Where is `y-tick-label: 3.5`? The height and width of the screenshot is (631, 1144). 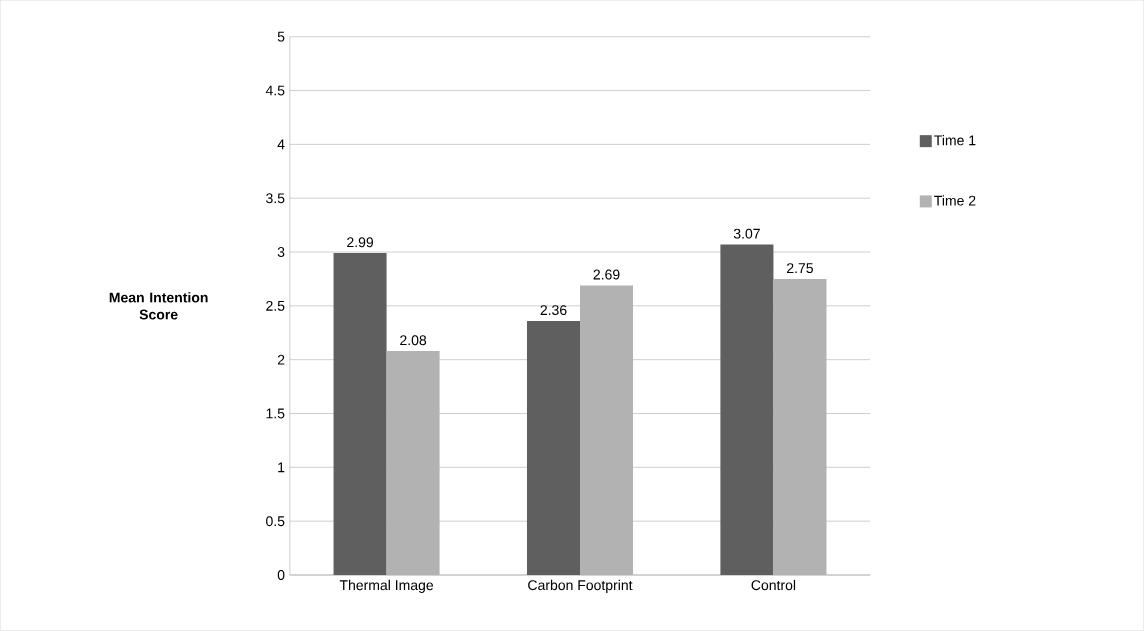 y-tick-label: 3.5 is located at coordinates (275, 198).